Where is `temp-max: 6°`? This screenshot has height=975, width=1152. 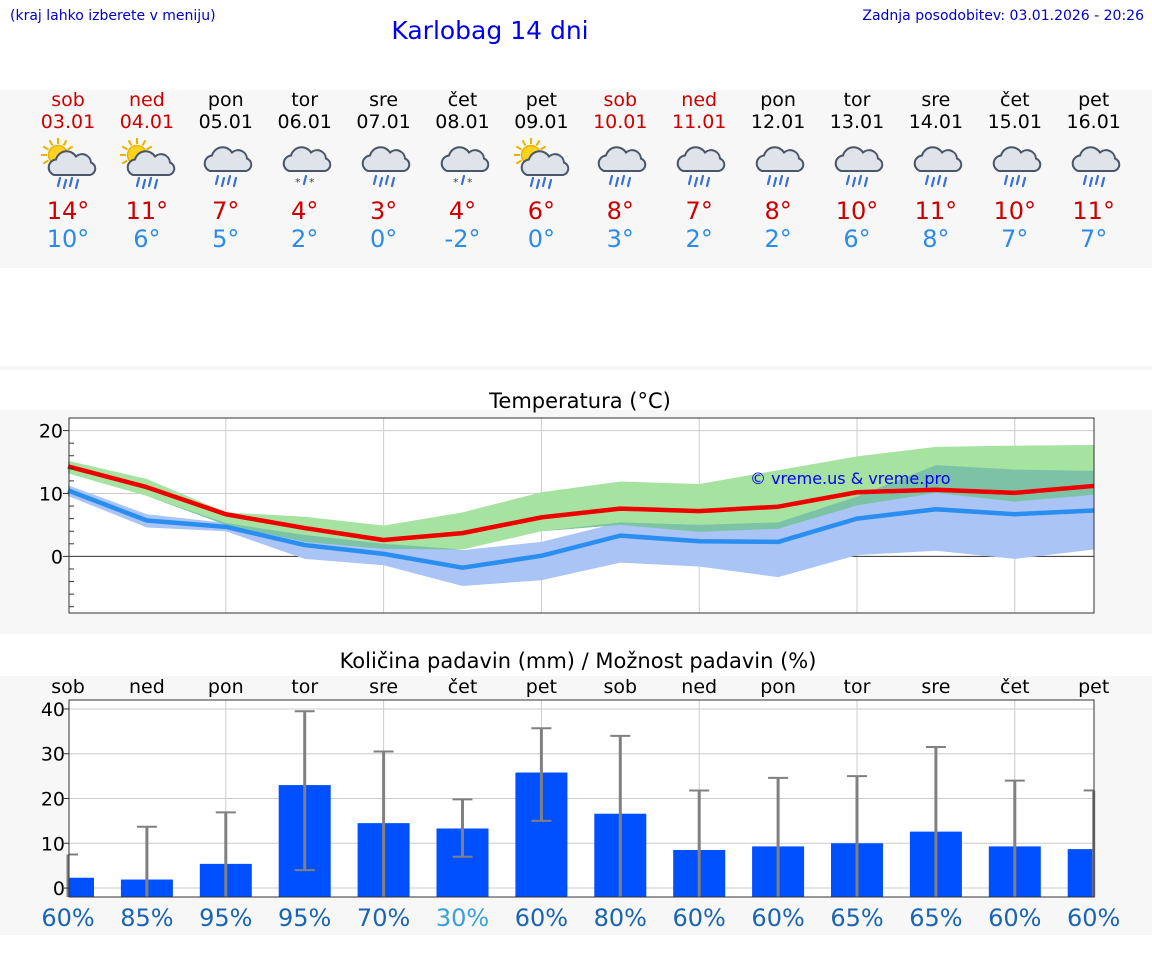 temp-max: 6° is located at coordinates (541, 211).